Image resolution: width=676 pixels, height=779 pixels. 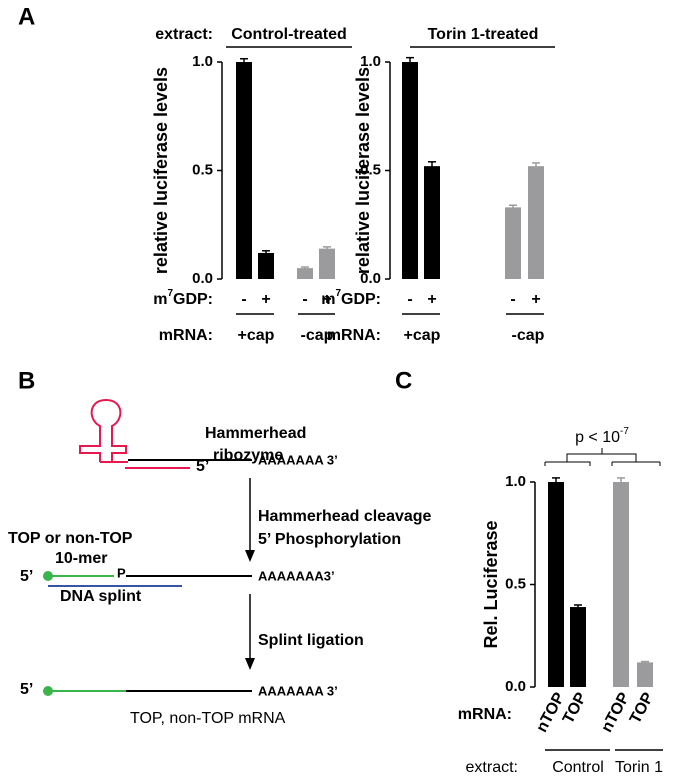 What do you see at coordinates (26, 380) in the screenshot?
I see `panel-label: B` at bounding box center [26, 380].